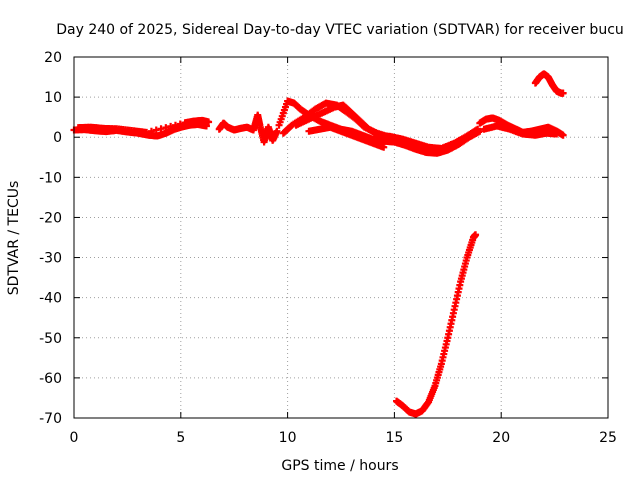  Describe the element at coordinates (50, 379) in the screenshot. I see `y-tick-label: -60` at that location.